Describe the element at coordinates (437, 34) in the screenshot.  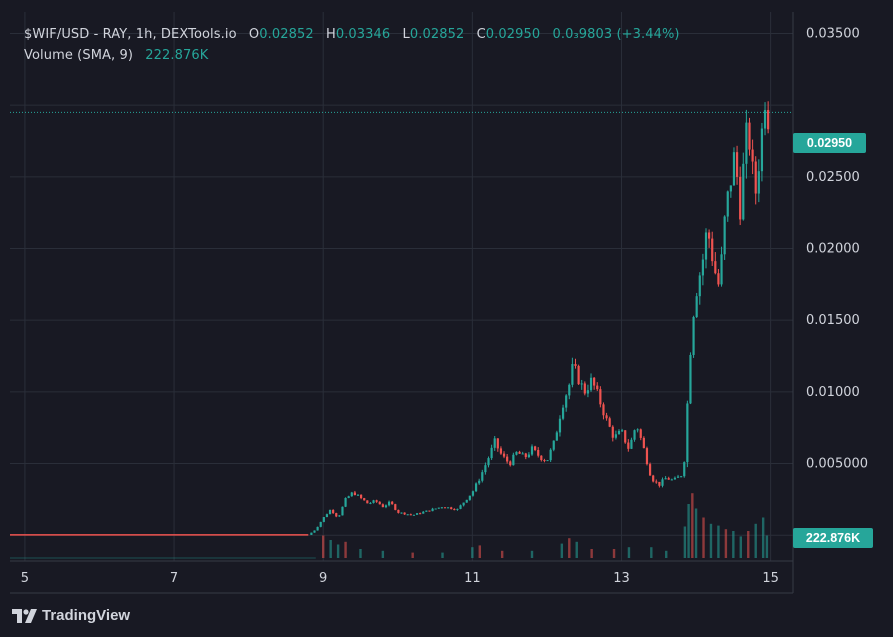
I see `low-value: 0.02852` at that location.